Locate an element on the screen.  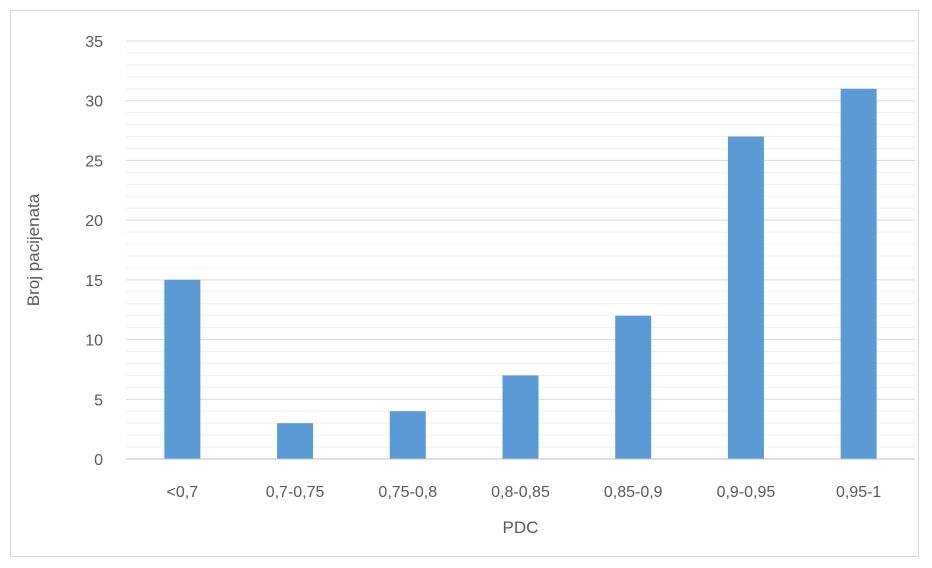
x-axis-title: PDC is located at coordinates (521, 527).